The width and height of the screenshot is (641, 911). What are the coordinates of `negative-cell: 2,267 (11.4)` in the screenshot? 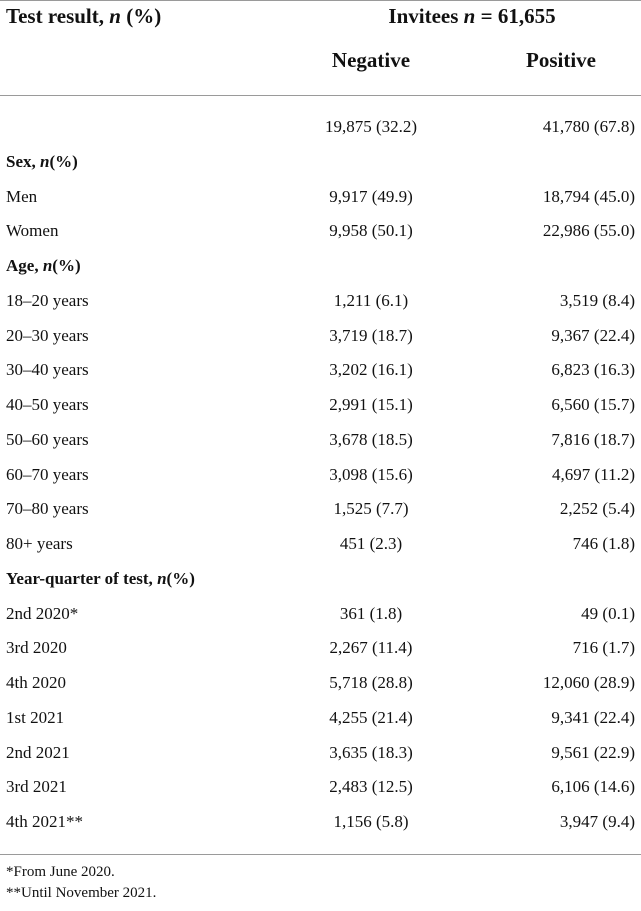 It's located at (371, 648).